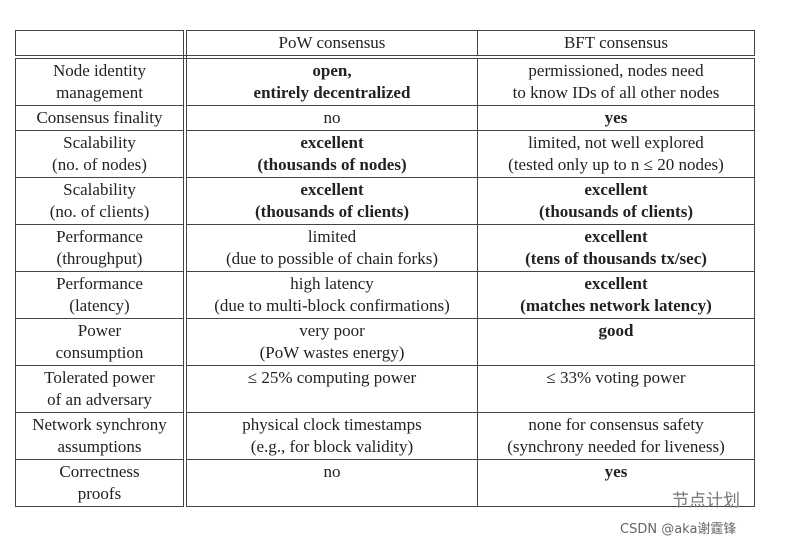 This screenshot has height=544, width=787. I want to click on table-row: Consensus finality no yes, so click(385, 118).